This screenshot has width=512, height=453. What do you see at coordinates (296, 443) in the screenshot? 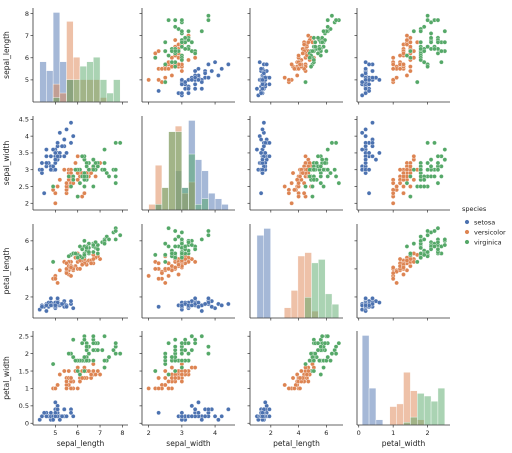
I see `x-axis-title-petal_length: petal_length` at bounding box center [296, 443].